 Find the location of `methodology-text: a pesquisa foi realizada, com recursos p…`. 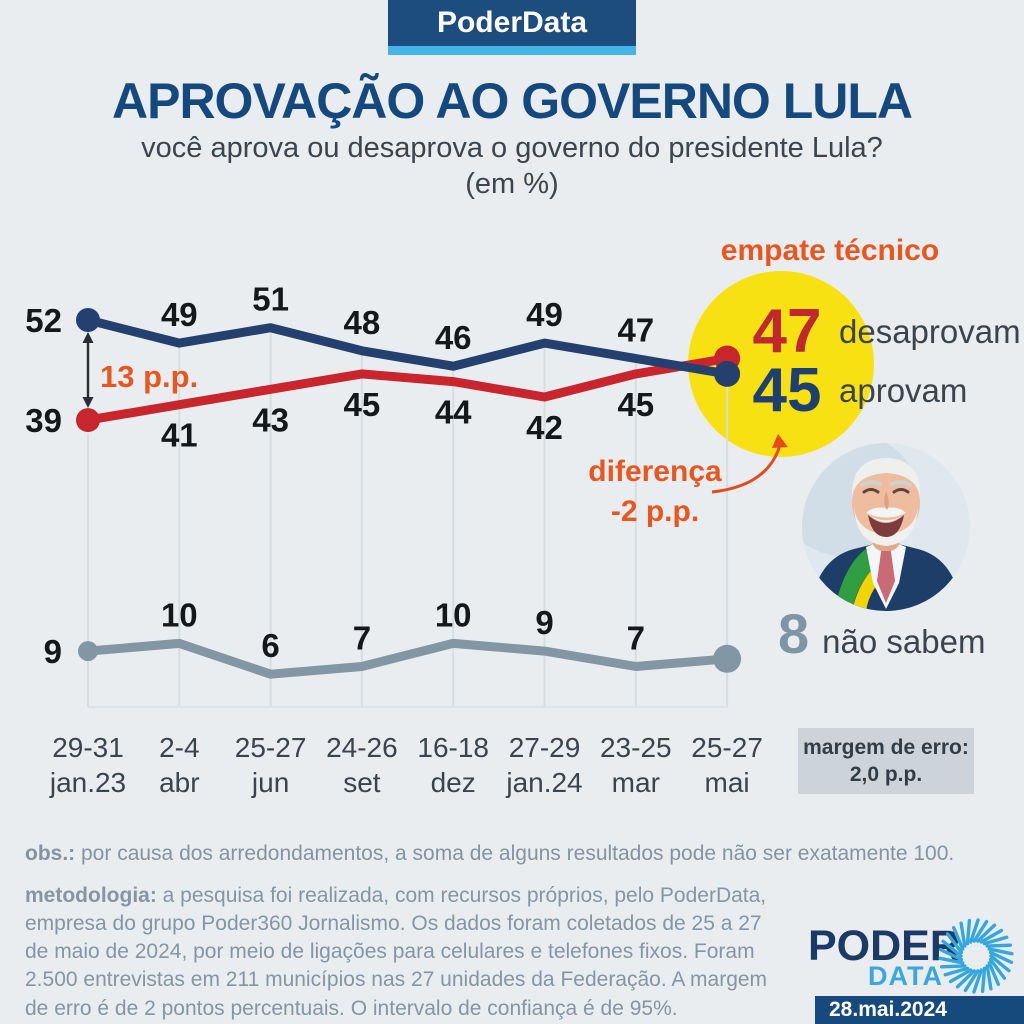

methodology-text: a pesquisa foi realizada, com recursos p… is located at coordinates (396, 952).